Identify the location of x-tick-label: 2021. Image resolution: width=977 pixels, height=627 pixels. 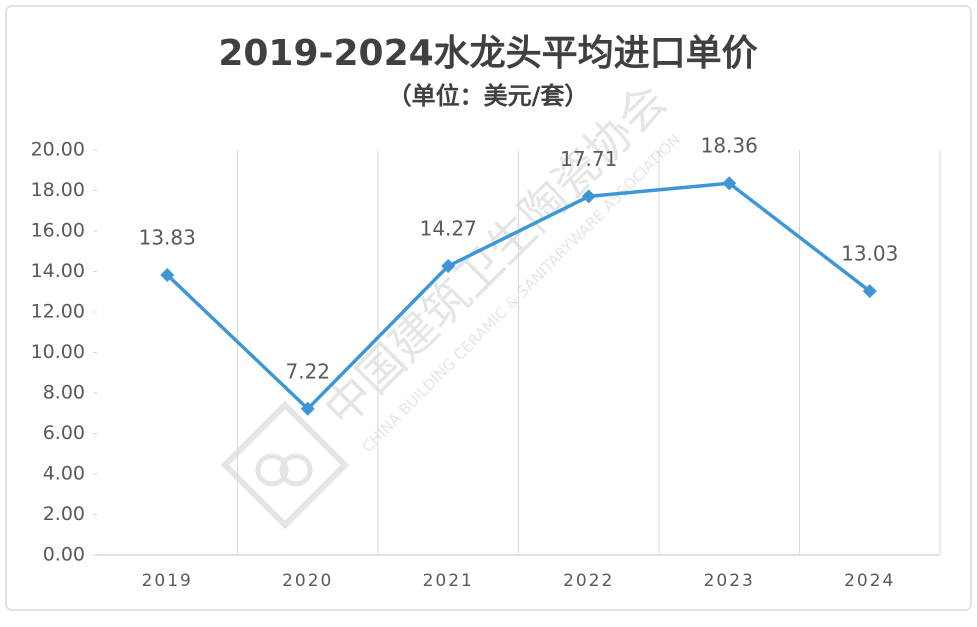
(448, 581).